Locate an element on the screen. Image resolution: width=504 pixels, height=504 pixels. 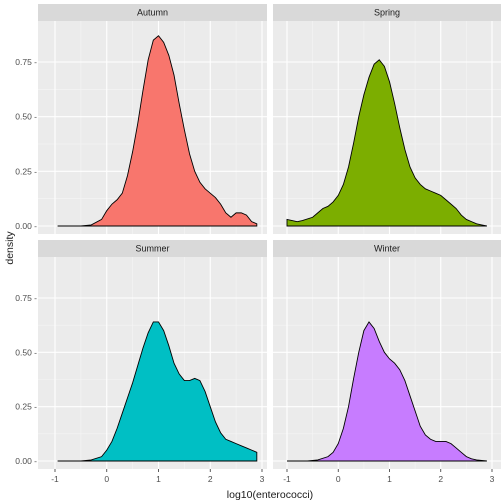
facet-strip-label: Winter is located at coordinates (387, 249).